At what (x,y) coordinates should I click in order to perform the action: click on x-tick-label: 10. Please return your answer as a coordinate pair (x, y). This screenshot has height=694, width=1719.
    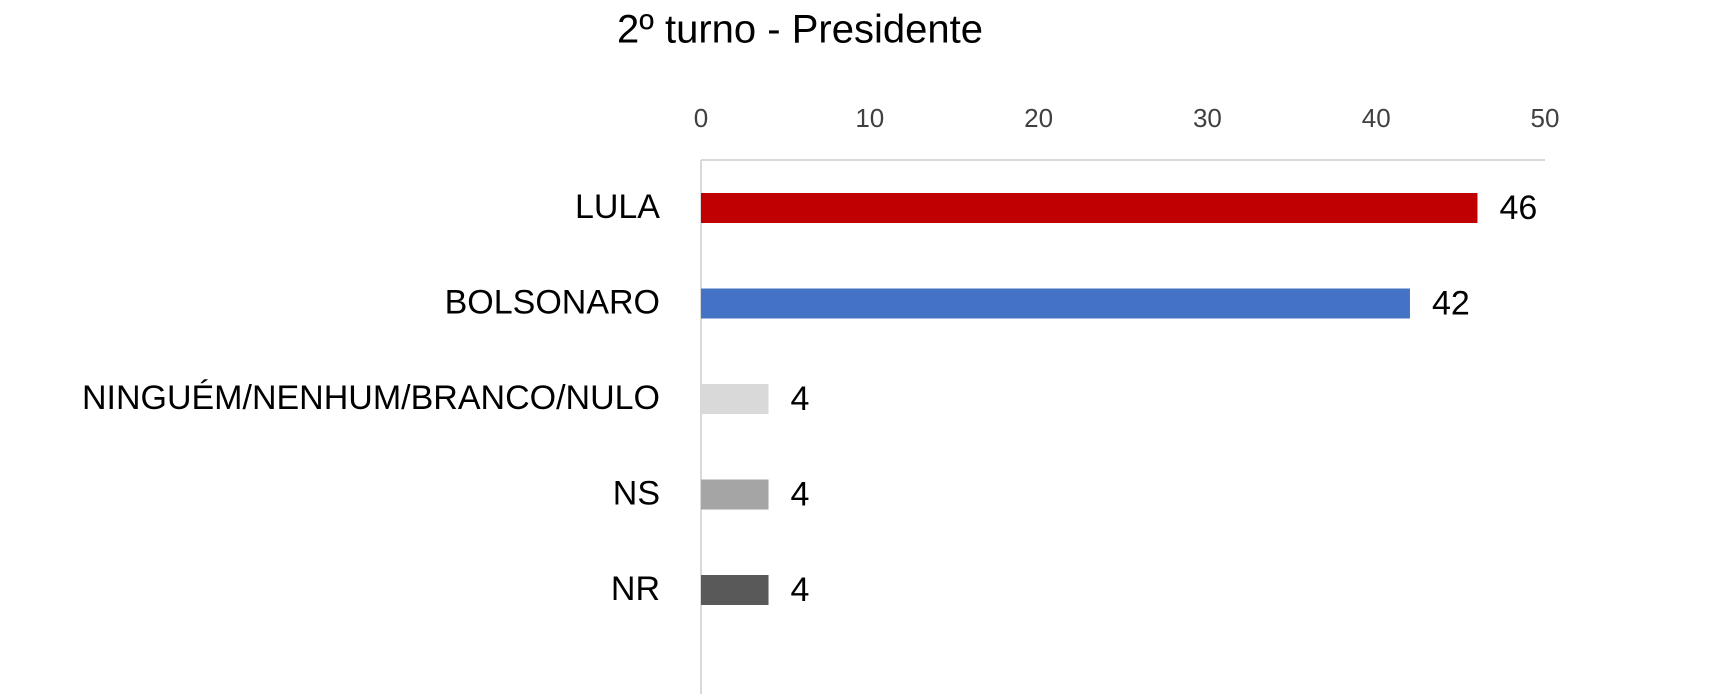
    Looking at the image, I should click on (869, 118).